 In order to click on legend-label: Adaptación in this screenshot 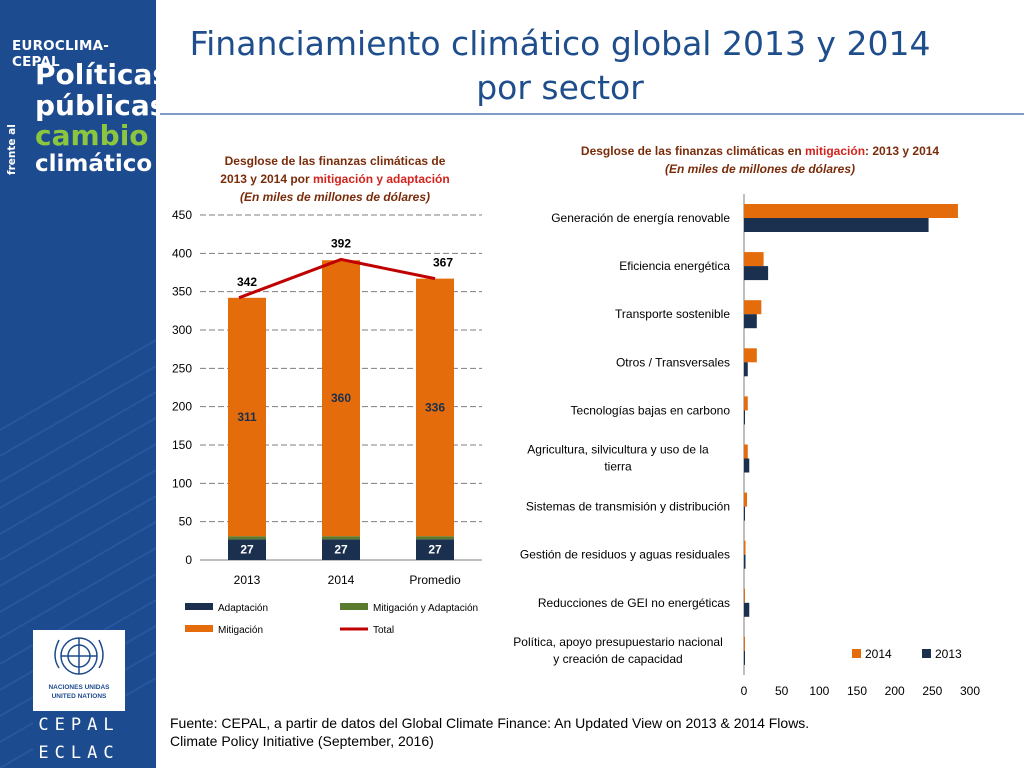, I will do `click(243, 608)`.